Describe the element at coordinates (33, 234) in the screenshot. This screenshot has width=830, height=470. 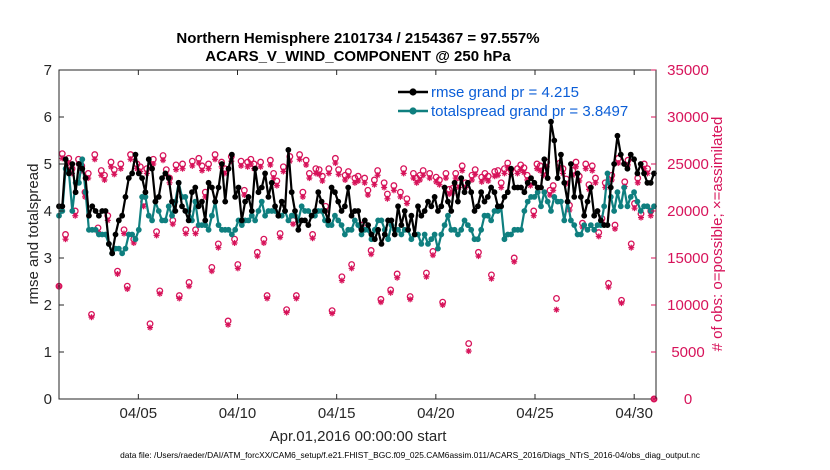
I see `y-axis-label: rmse and totalspread` at that location.